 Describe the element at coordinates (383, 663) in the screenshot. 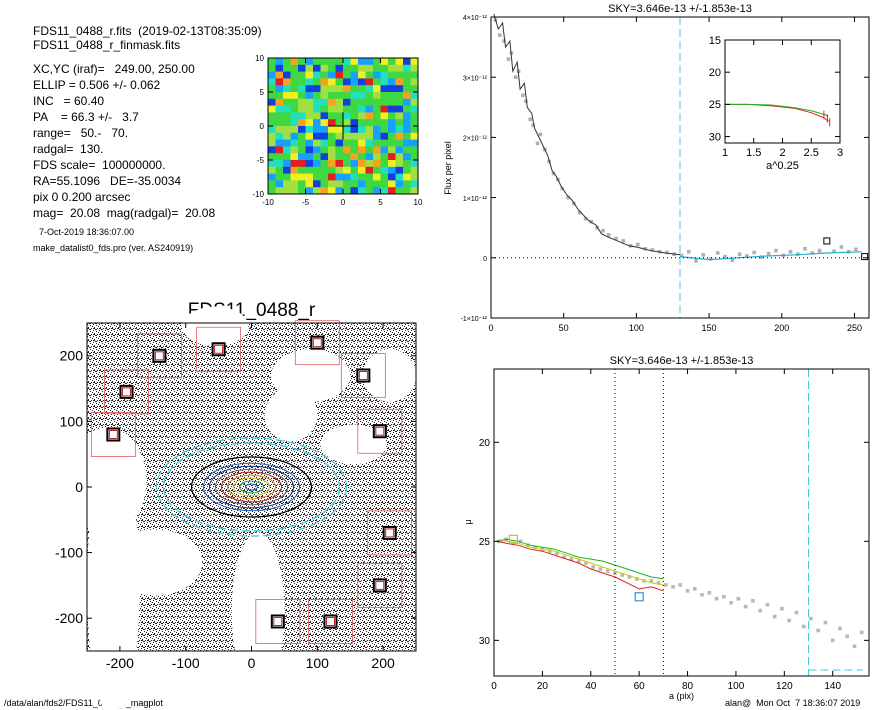

I see `x-tick-label: 200` at that location.